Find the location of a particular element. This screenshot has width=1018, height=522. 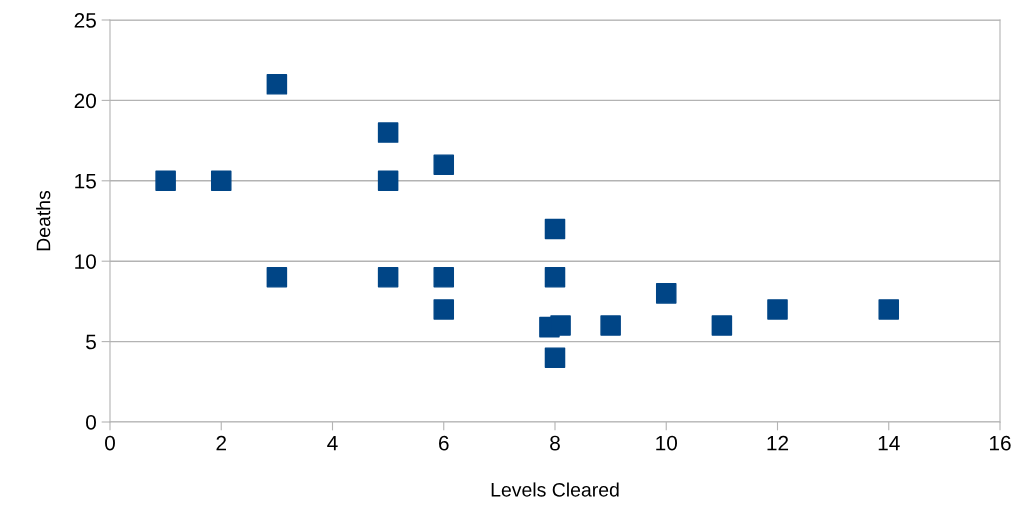

y-axis-title: Deaths is located at coordinates (43, 220).